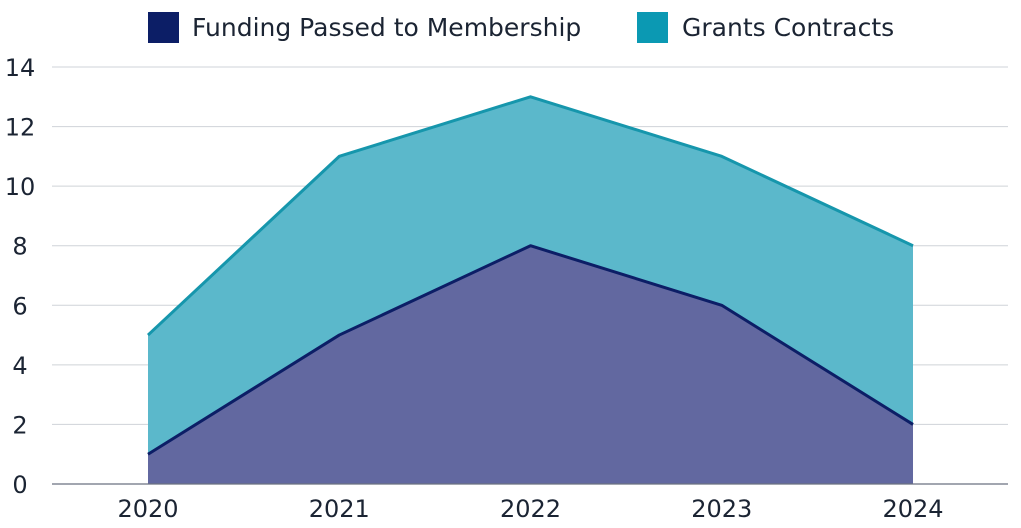  Describe the element at coordinates (20, 187) in the screenshot. I see `y-tick-label-10: 10` at that location.